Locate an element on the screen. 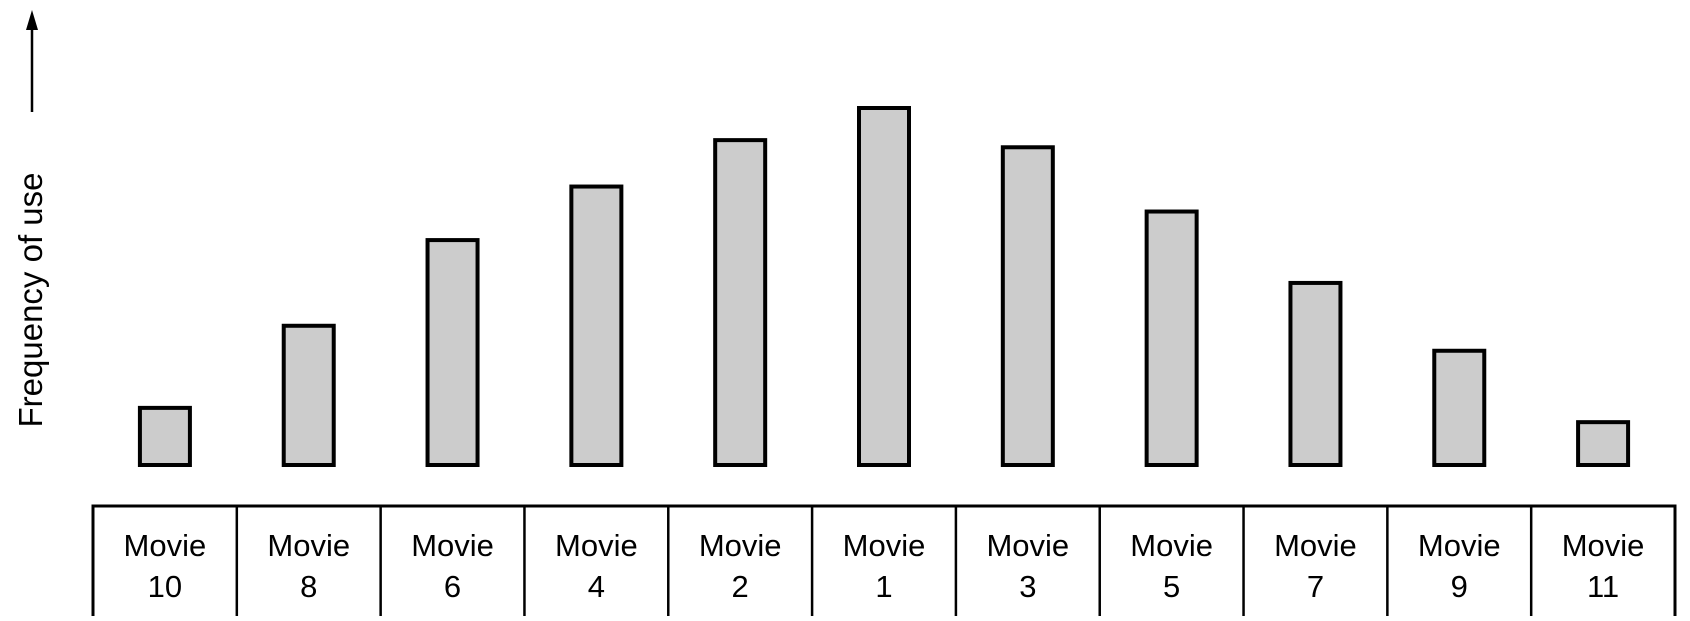 The image size is (1690, 621). x-tick-label-line: 3 is located at coordinates (1027, 586).